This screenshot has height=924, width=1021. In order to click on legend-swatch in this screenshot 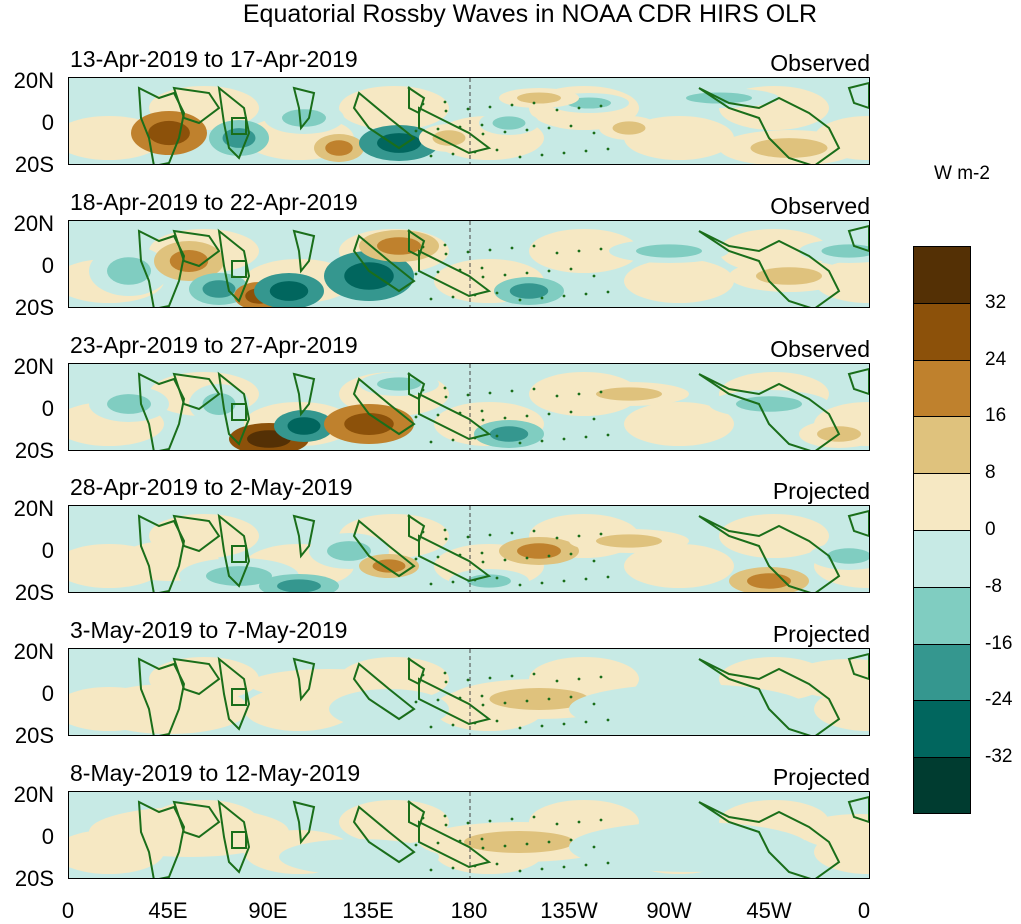, I will do `click(942, 558)`.